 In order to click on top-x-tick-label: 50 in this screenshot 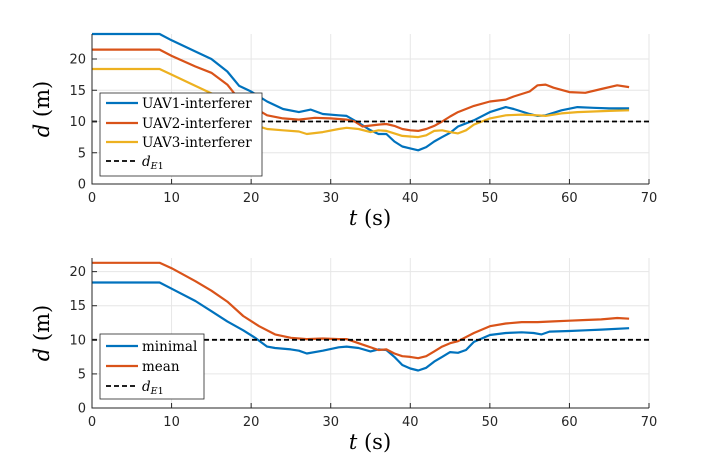, I will do `click(490, 198)`.